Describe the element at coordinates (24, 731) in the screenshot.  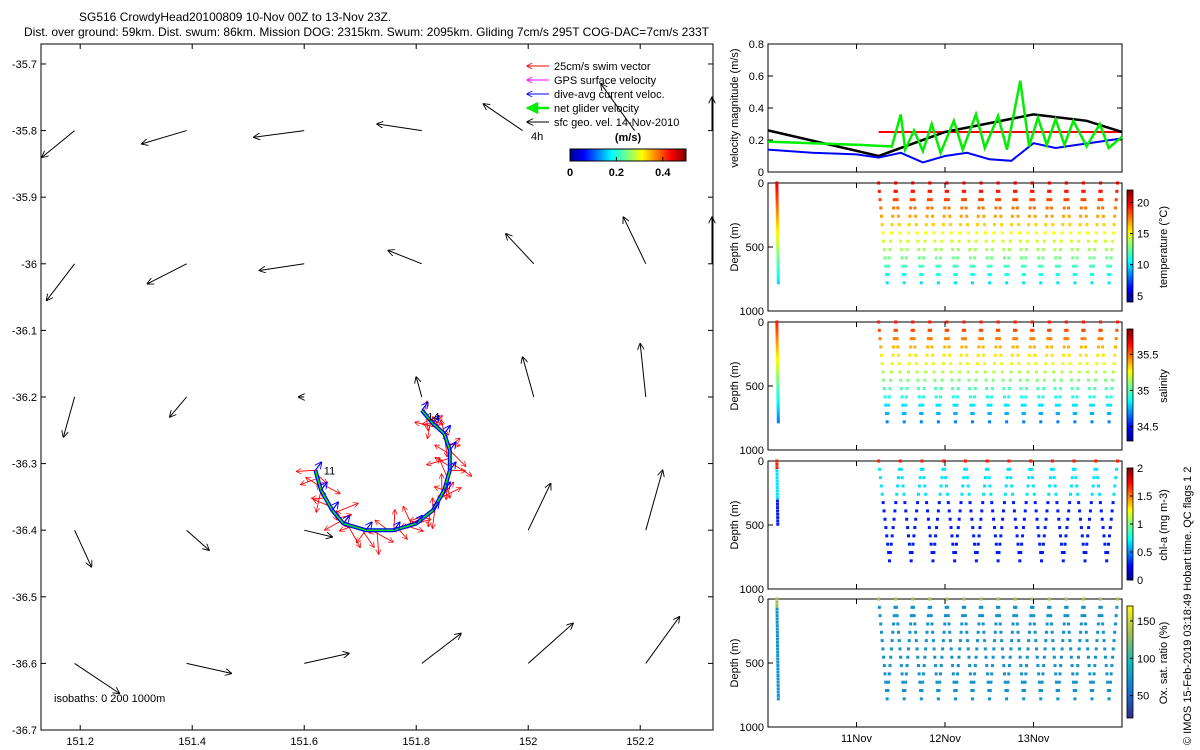
I see `map-ytick-label: -36.7` at that location.